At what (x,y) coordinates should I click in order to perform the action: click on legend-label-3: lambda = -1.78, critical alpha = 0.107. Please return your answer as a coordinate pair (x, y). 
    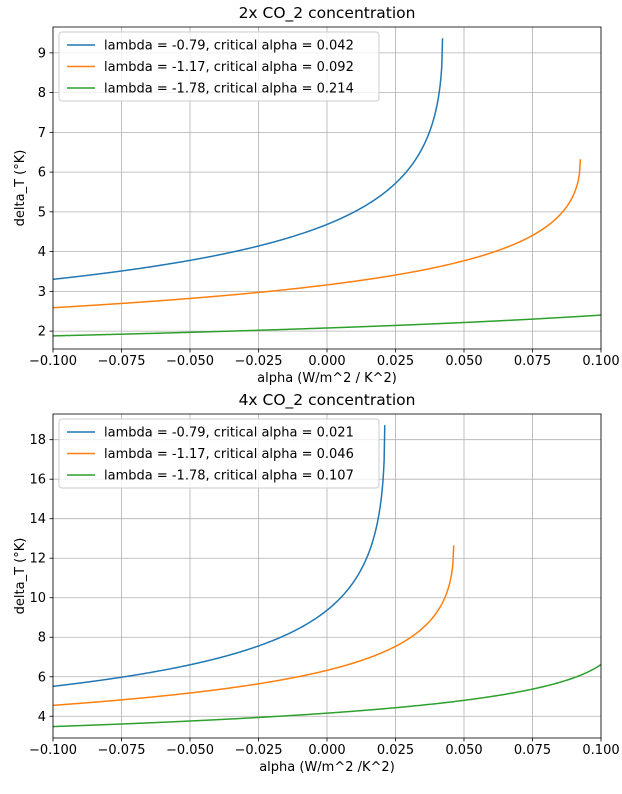
    Looking at the image, I should click on (229, 476).